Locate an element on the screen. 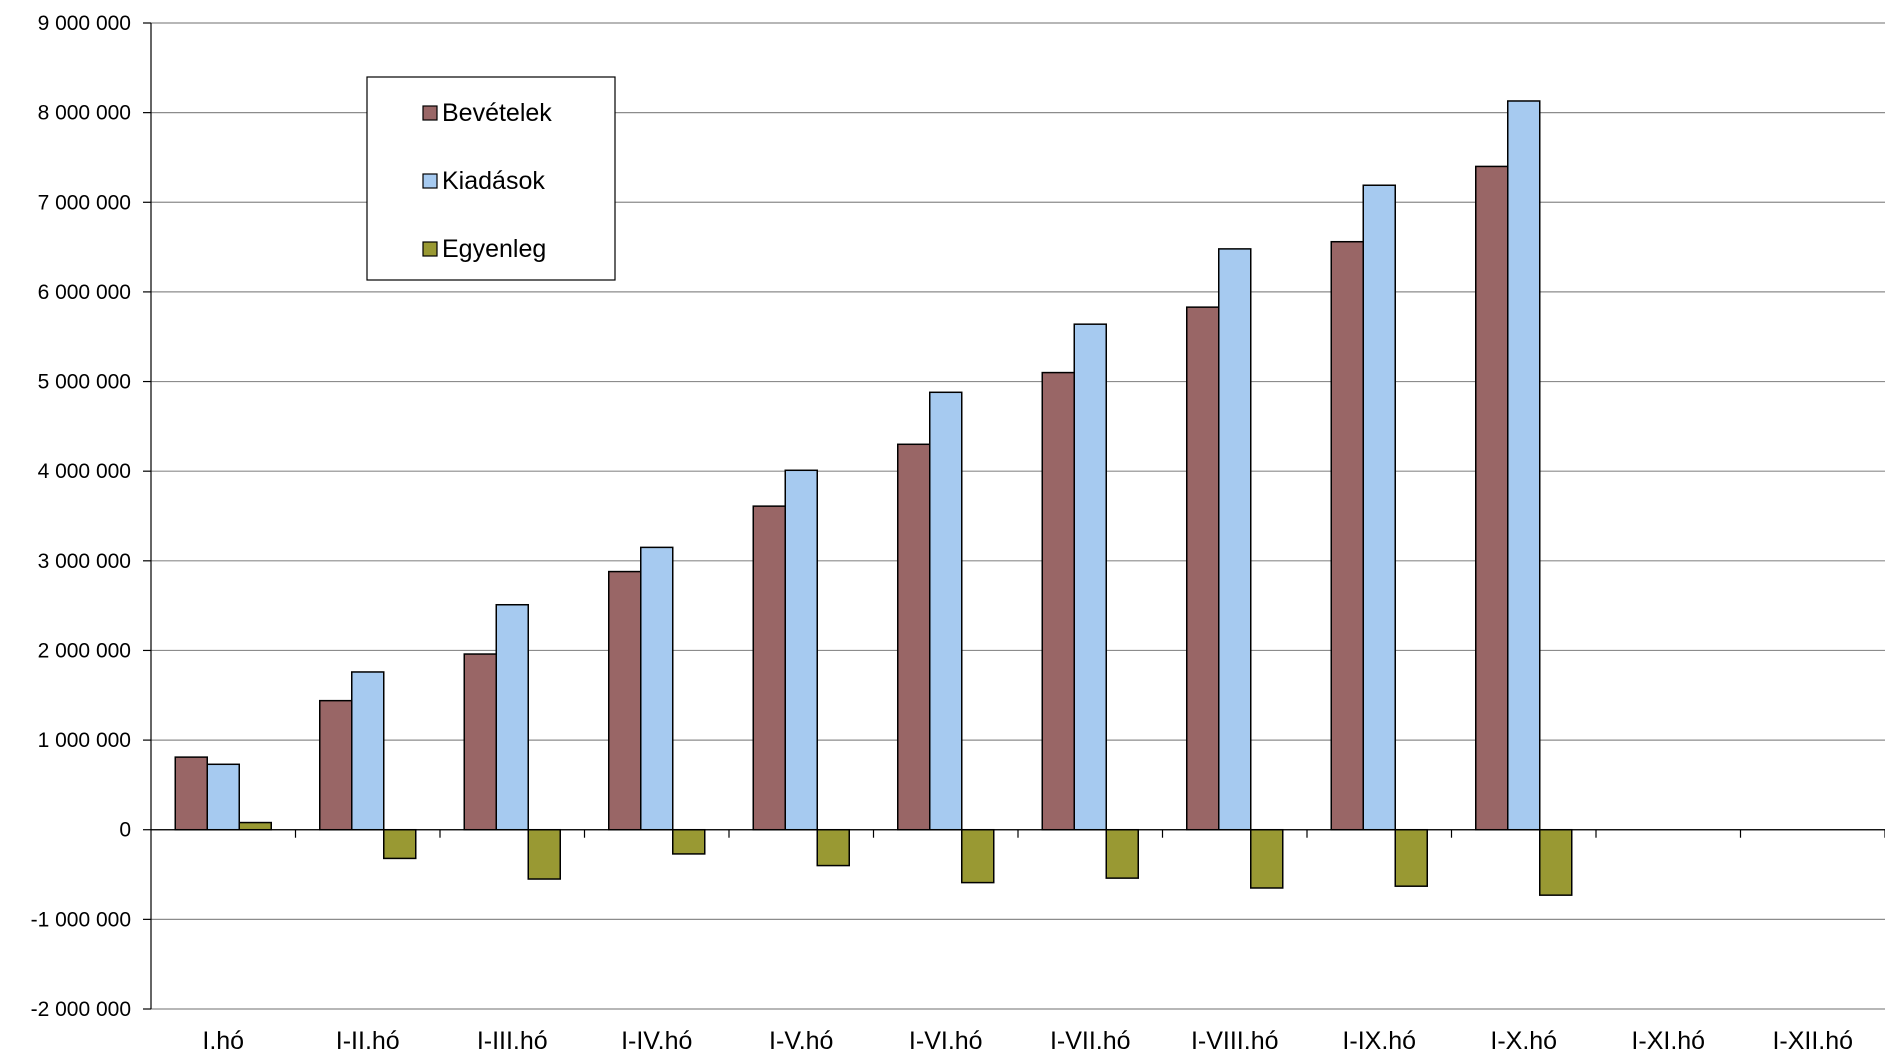  x-category-label: I-IX.hó is located at coordinates (1379, 1041).